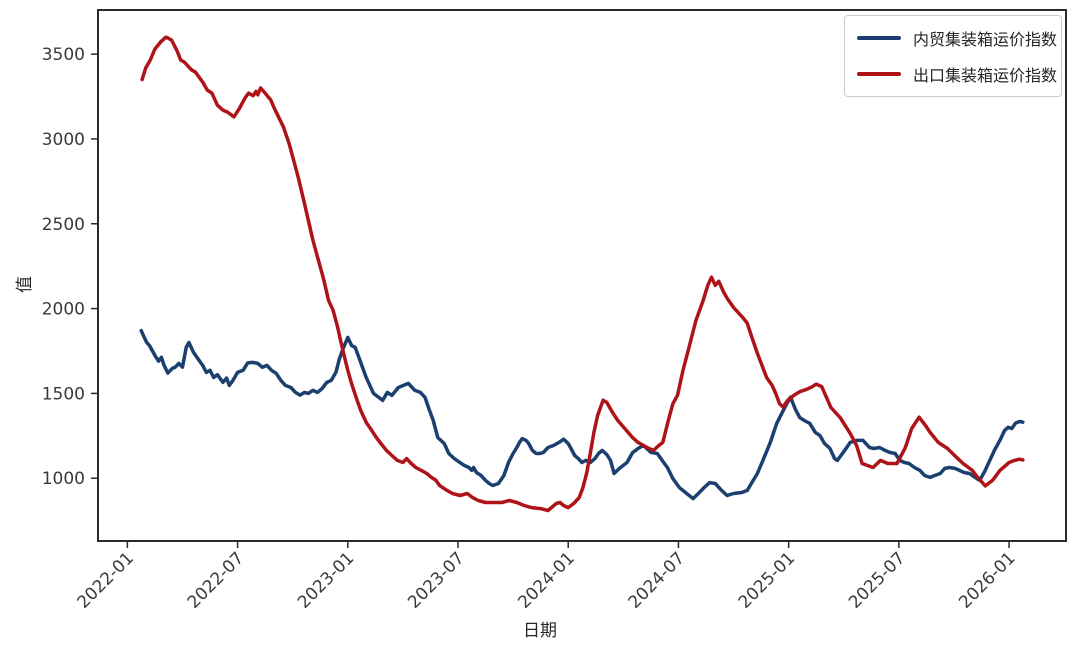  What do you see at coordinates (106, 580) in the screenshot?
I see `x-tick-label: 2022-01` at bounding box center [106, 580].